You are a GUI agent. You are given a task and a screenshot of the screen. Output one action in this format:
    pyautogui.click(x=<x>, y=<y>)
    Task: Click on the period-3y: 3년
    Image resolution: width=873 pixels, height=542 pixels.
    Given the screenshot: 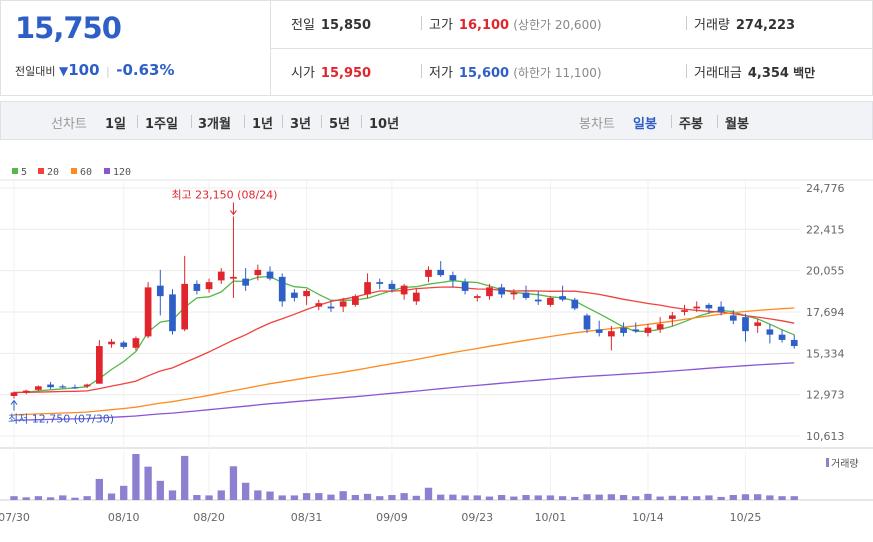 What is the action you would take?
    pyautogui.click(x=301, y=124)
    